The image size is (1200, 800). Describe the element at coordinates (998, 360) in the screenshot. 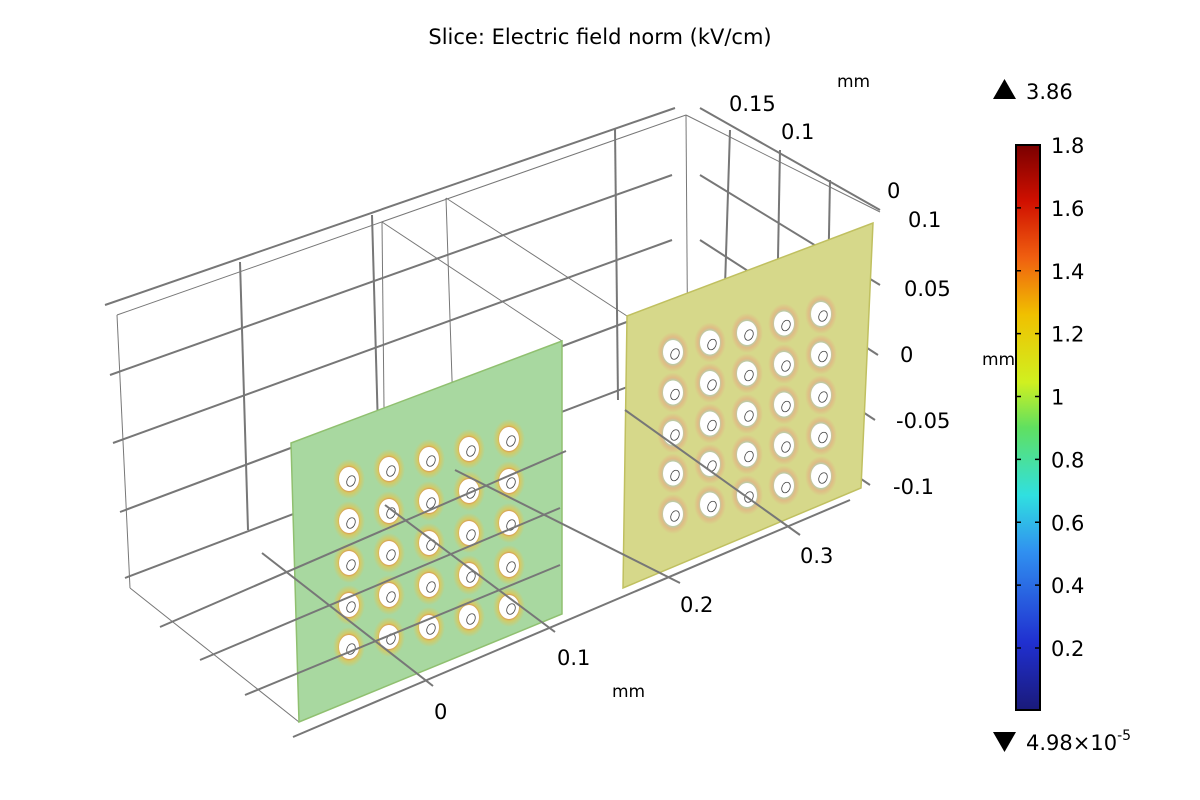

I see `z-axis-unit: mm` at that location.